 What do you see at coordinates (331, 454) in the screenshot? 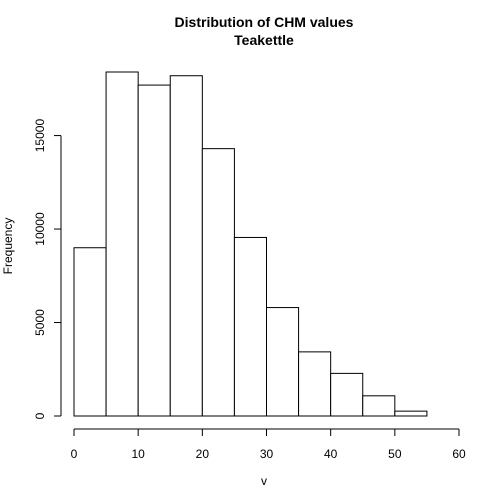
I see `x-tick-label: 40` at bounding box center [331, 454].